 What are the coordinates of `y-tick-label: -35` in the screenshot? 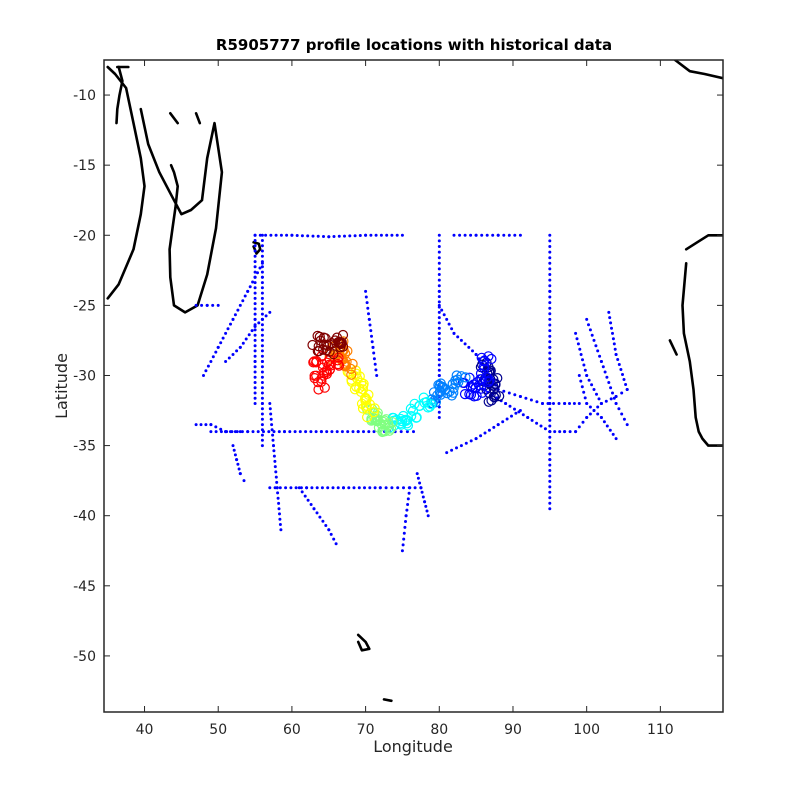 It's located at (84, 447).